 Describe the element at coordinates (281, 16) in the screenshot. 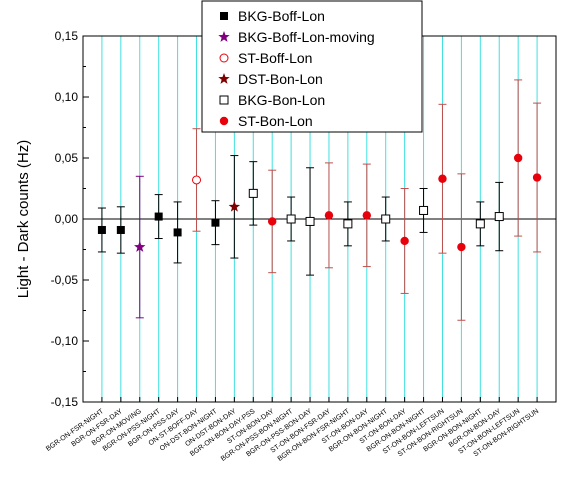

I see `legend-label: BKG-Boff-Lon` at that location.